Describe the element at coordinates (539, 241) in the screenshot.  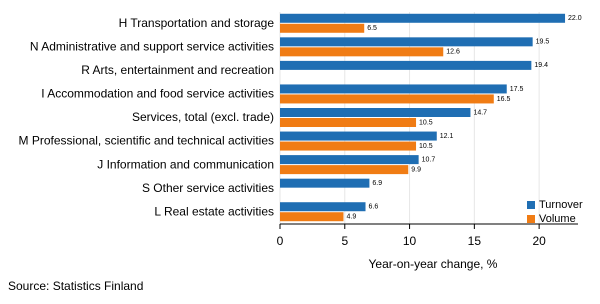
I see `x-tick-label: 20` at that location.